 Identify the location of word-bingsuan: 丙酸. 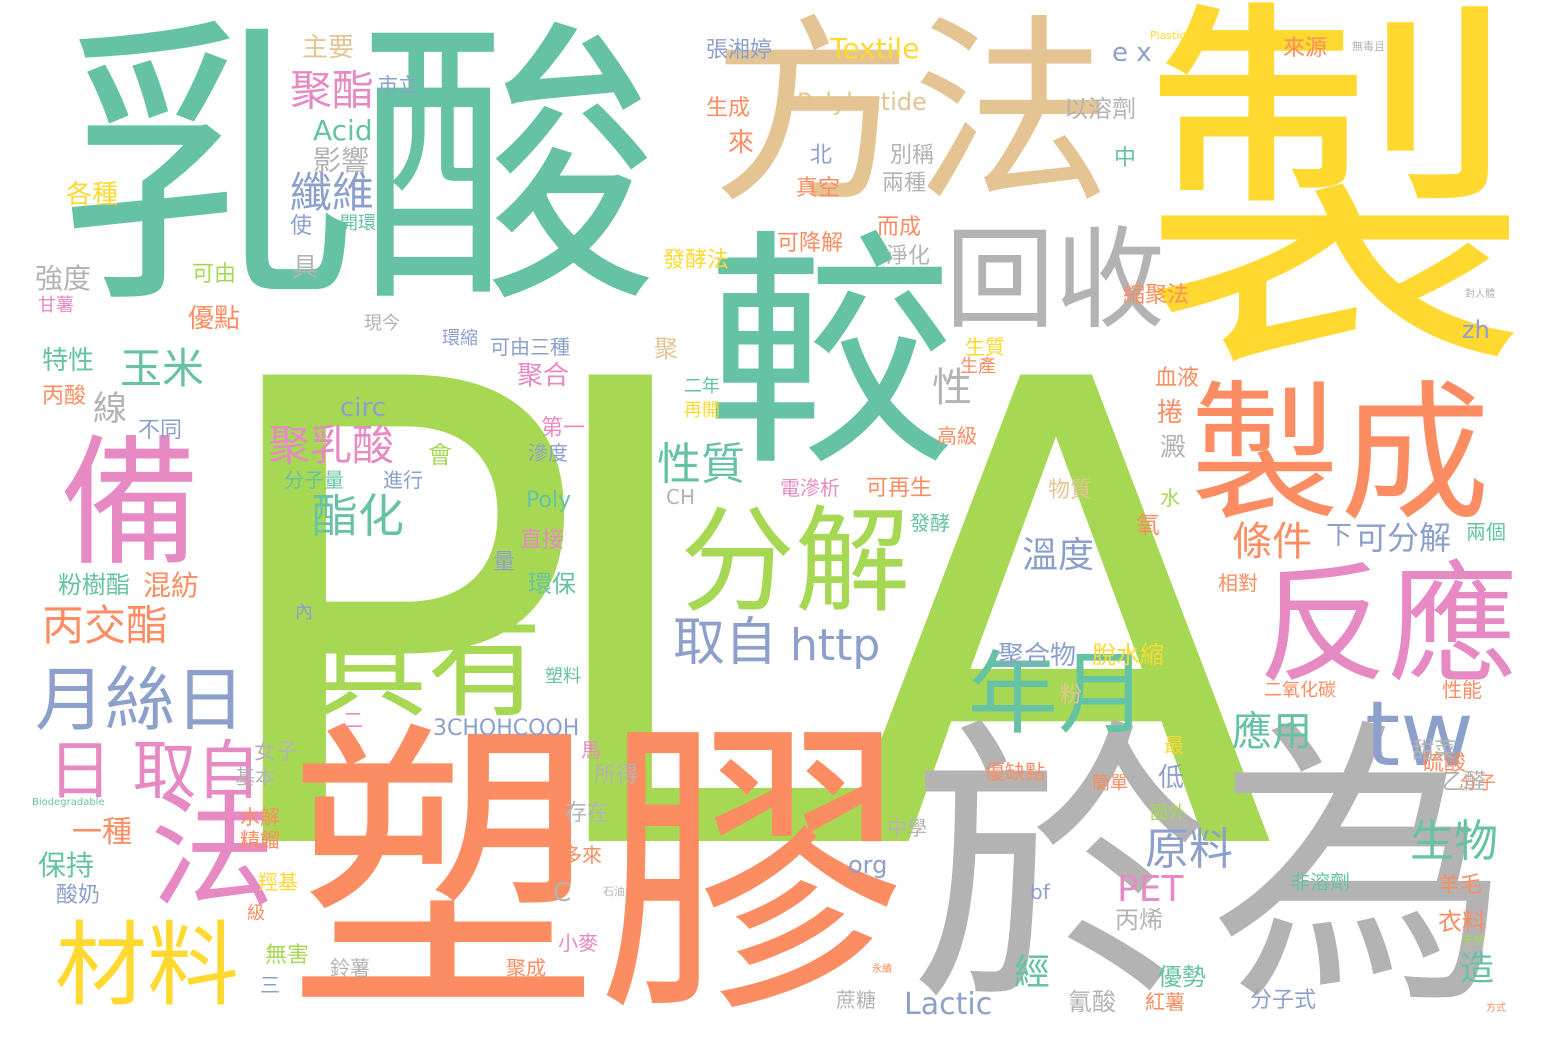
(64, 396).